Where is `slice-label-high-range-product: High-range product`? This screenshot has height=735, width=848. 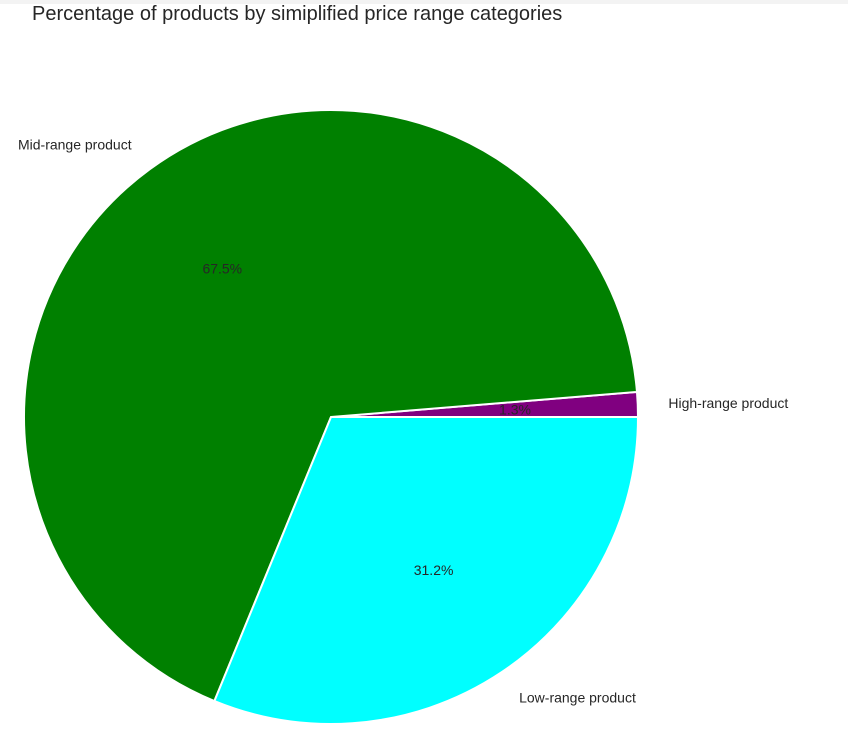 slice-label-high-range-product: High-range product is located at coordinates (728, 403).